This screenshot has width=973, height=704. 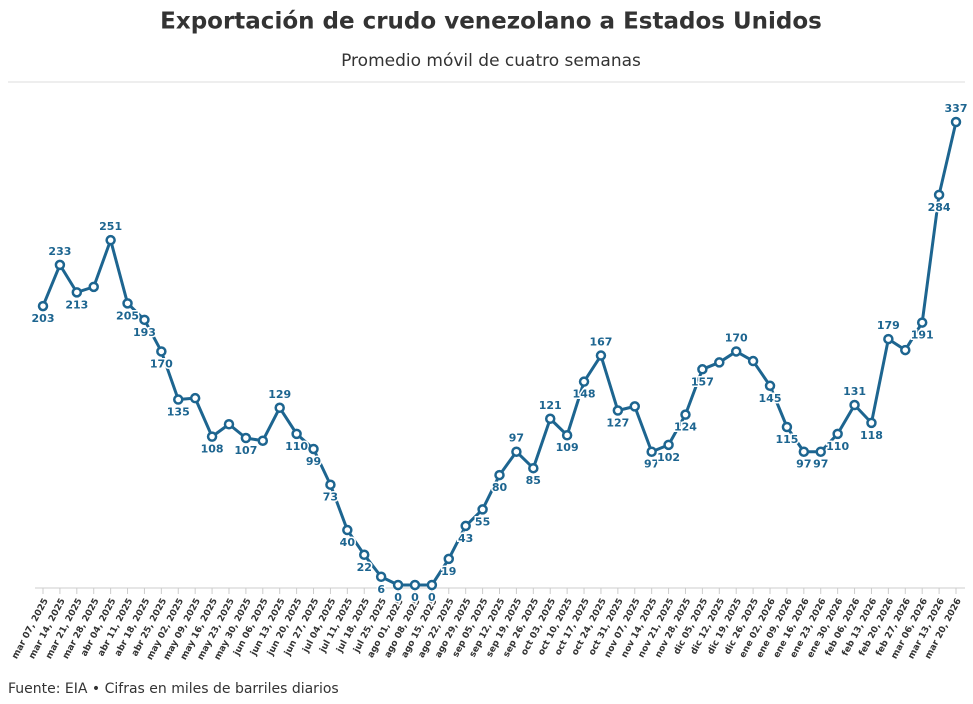 I want to click on data-label: 145, so click(x=770, y=398).